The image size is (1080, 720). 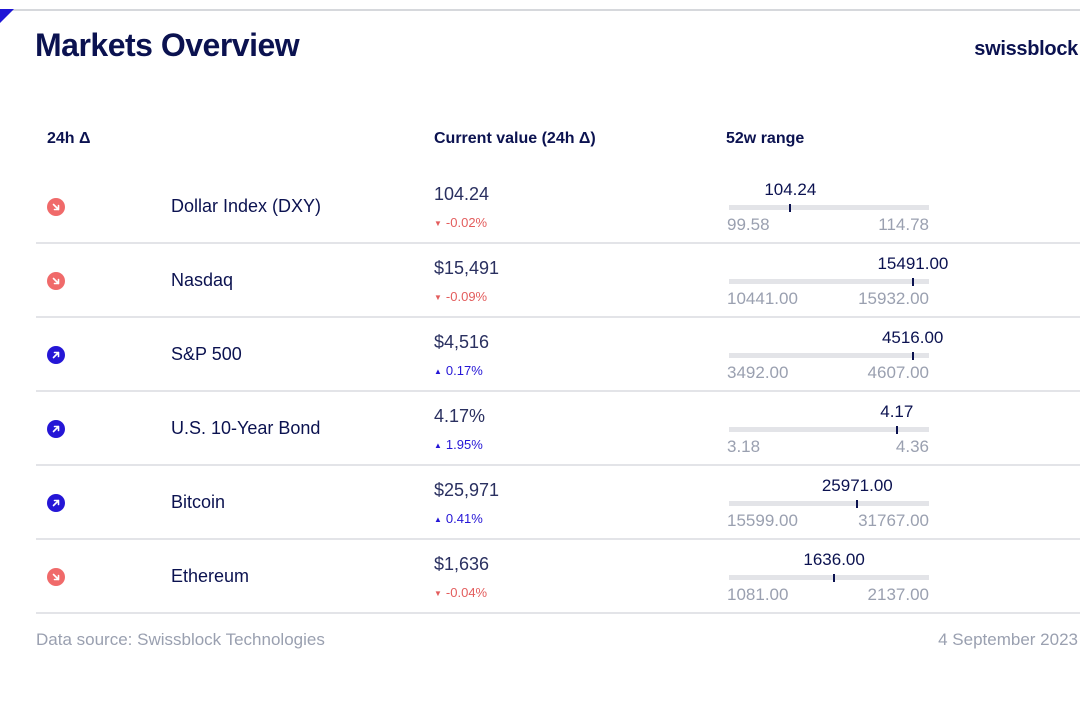 What do you see at coordinates (462, 564) in the screenshot?
I see `current-value: $1,636` at bounding box center [462, 564].